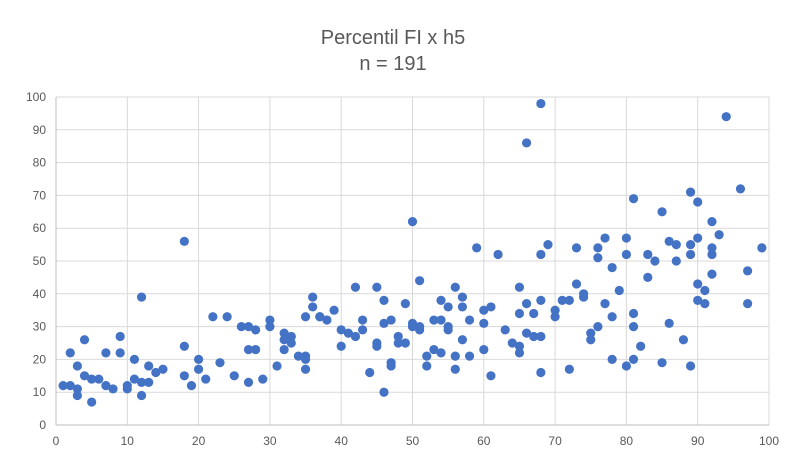 The height and width of the screenshot is (457, 786). Describe the element at coordinates (555, 441) in the screenshot. I see `x-tick-label: 70` at that location.